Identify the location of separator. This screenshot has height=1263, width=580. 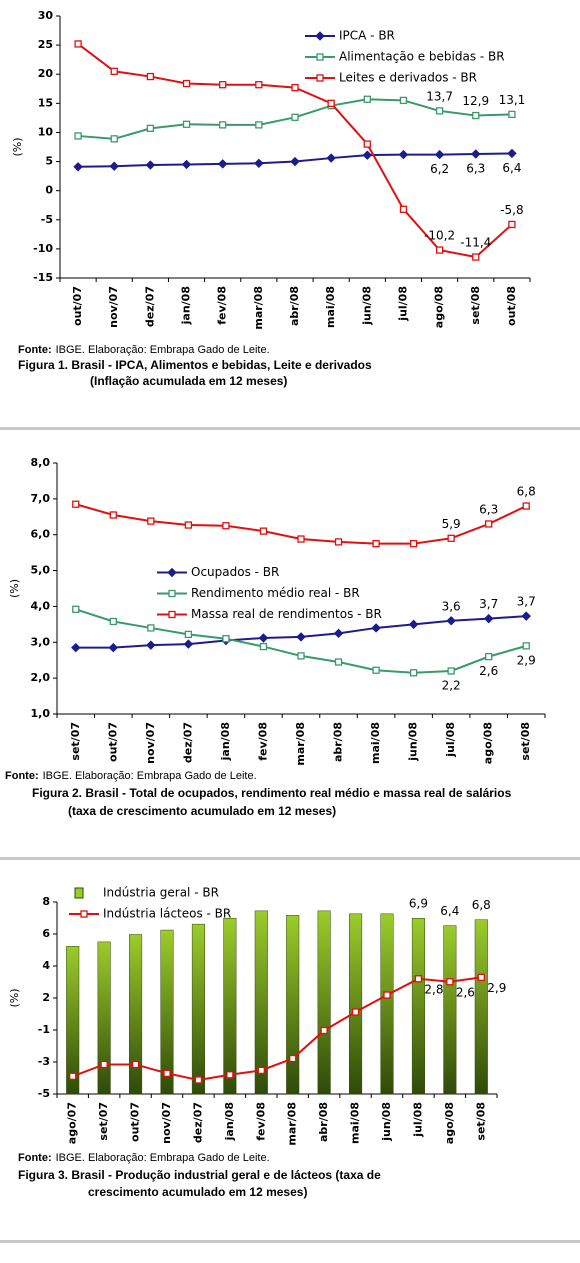
(290, 1241).